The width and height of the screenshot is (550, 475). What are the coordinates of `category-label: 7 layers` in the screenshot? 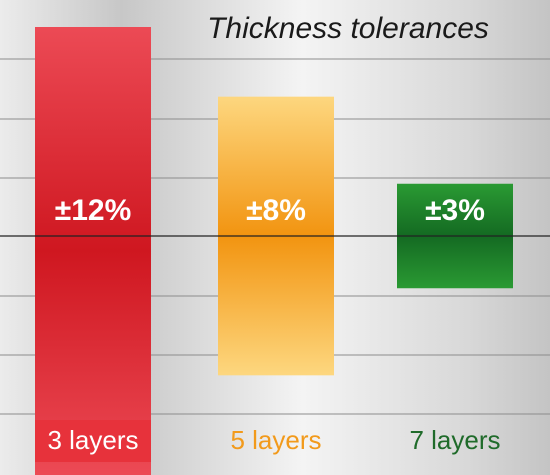 It's located at (454, 440).